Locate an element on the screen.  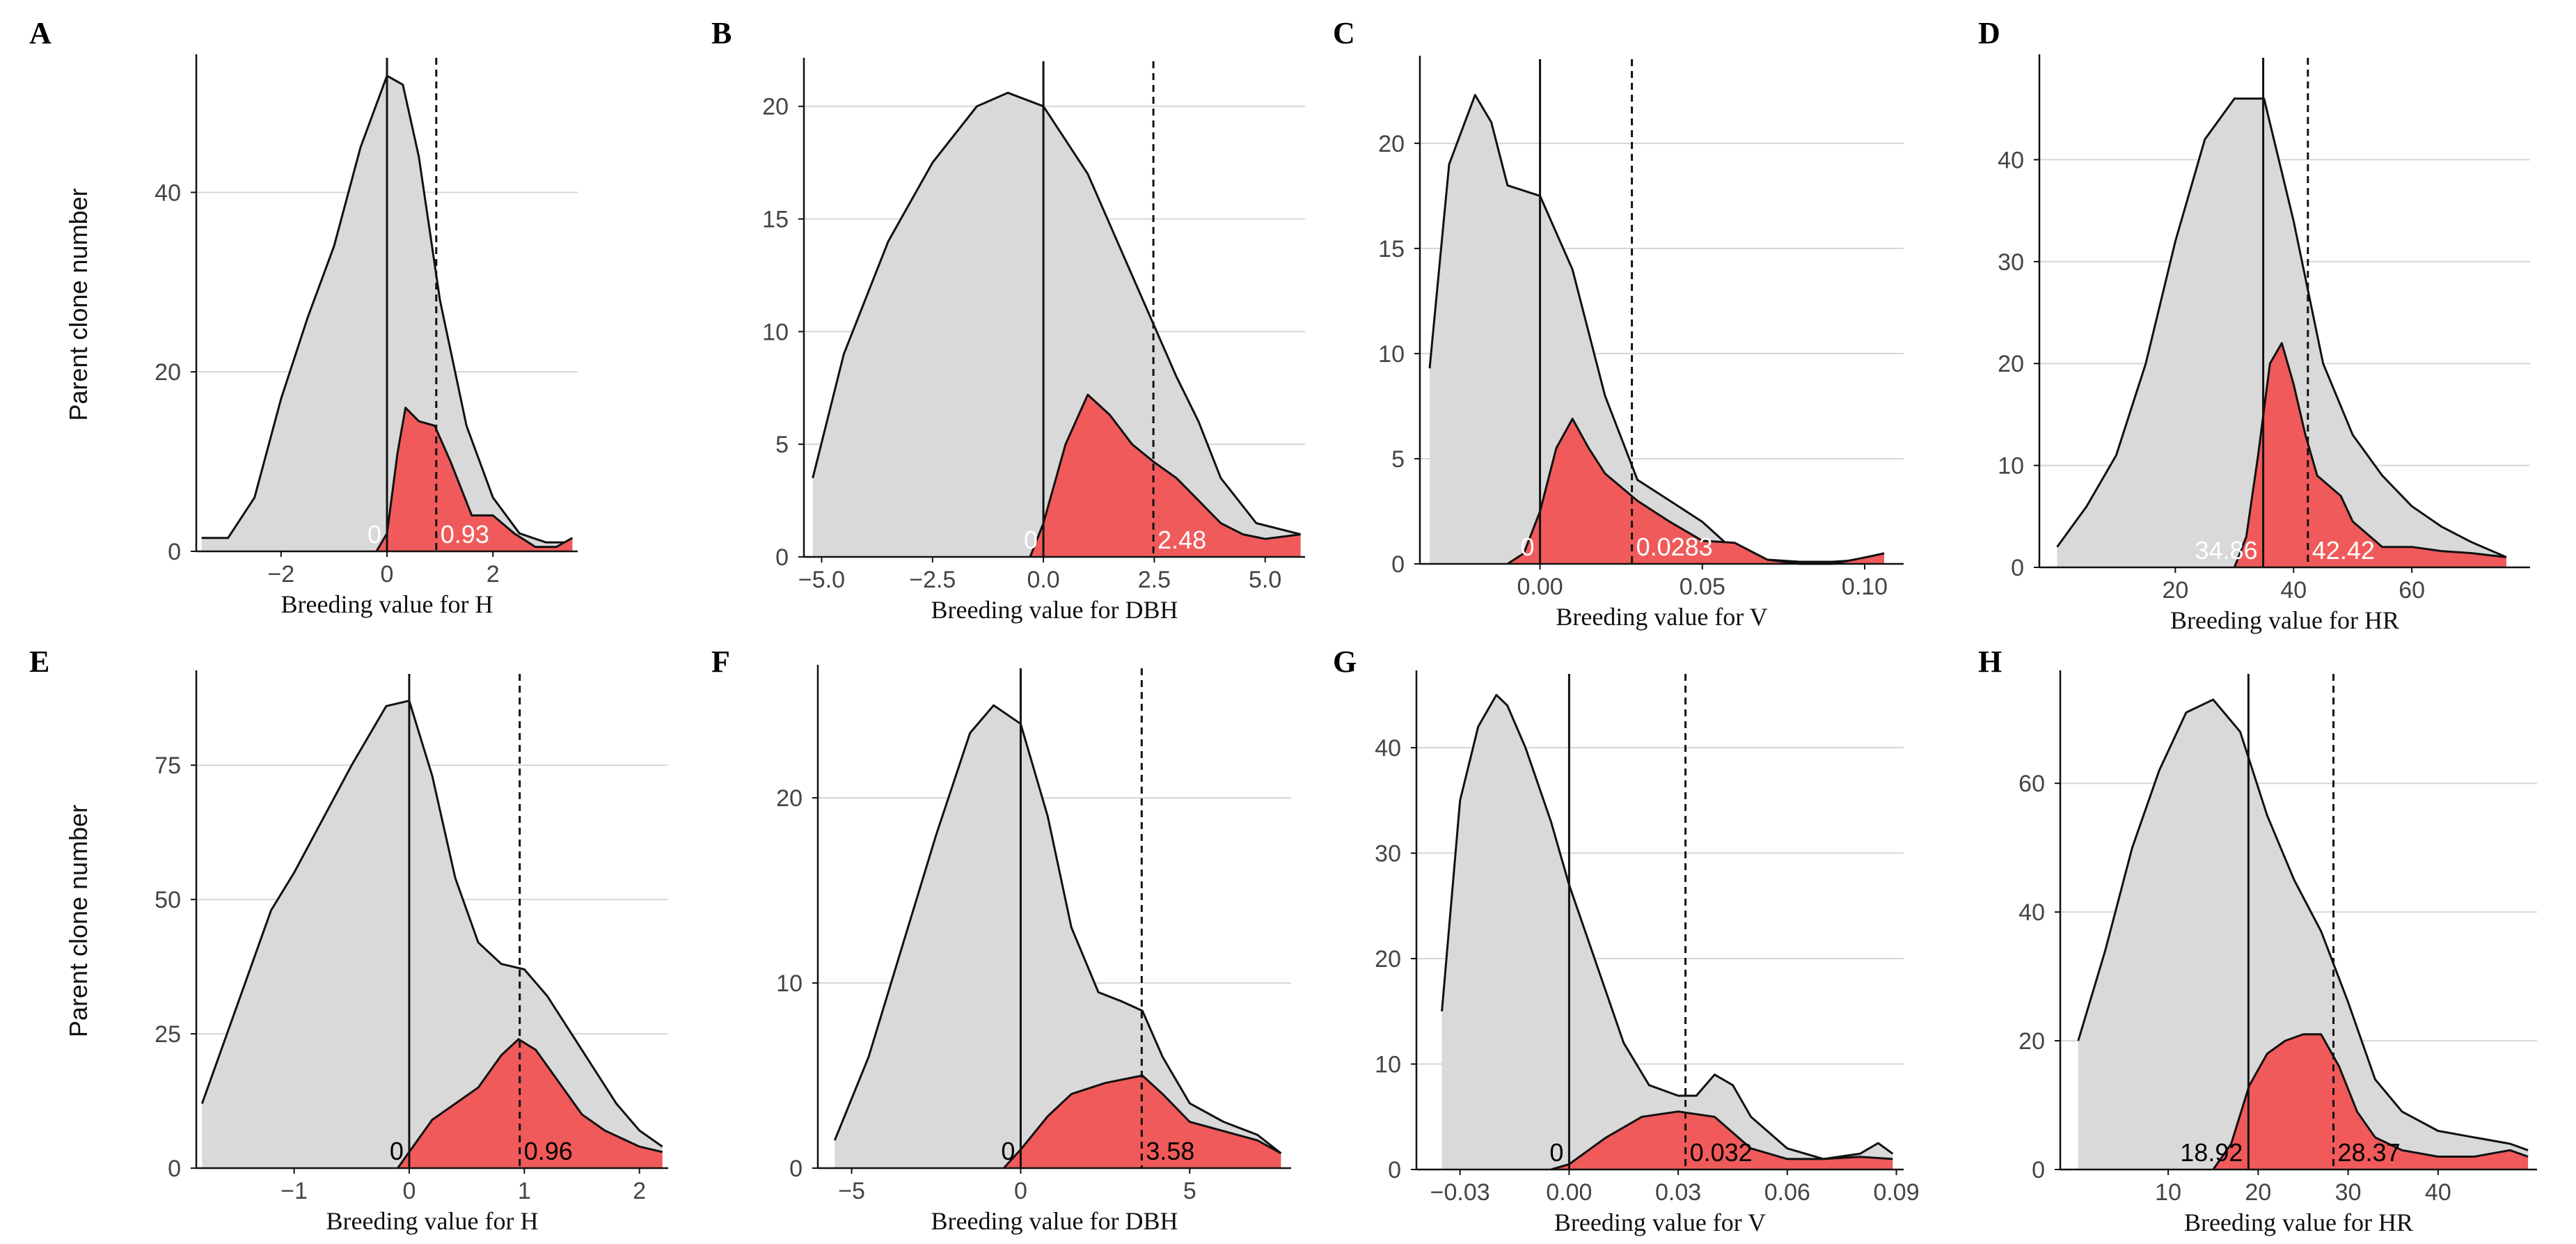
mean-label-selected: 0.96 is located at coordinates (548, 1151).